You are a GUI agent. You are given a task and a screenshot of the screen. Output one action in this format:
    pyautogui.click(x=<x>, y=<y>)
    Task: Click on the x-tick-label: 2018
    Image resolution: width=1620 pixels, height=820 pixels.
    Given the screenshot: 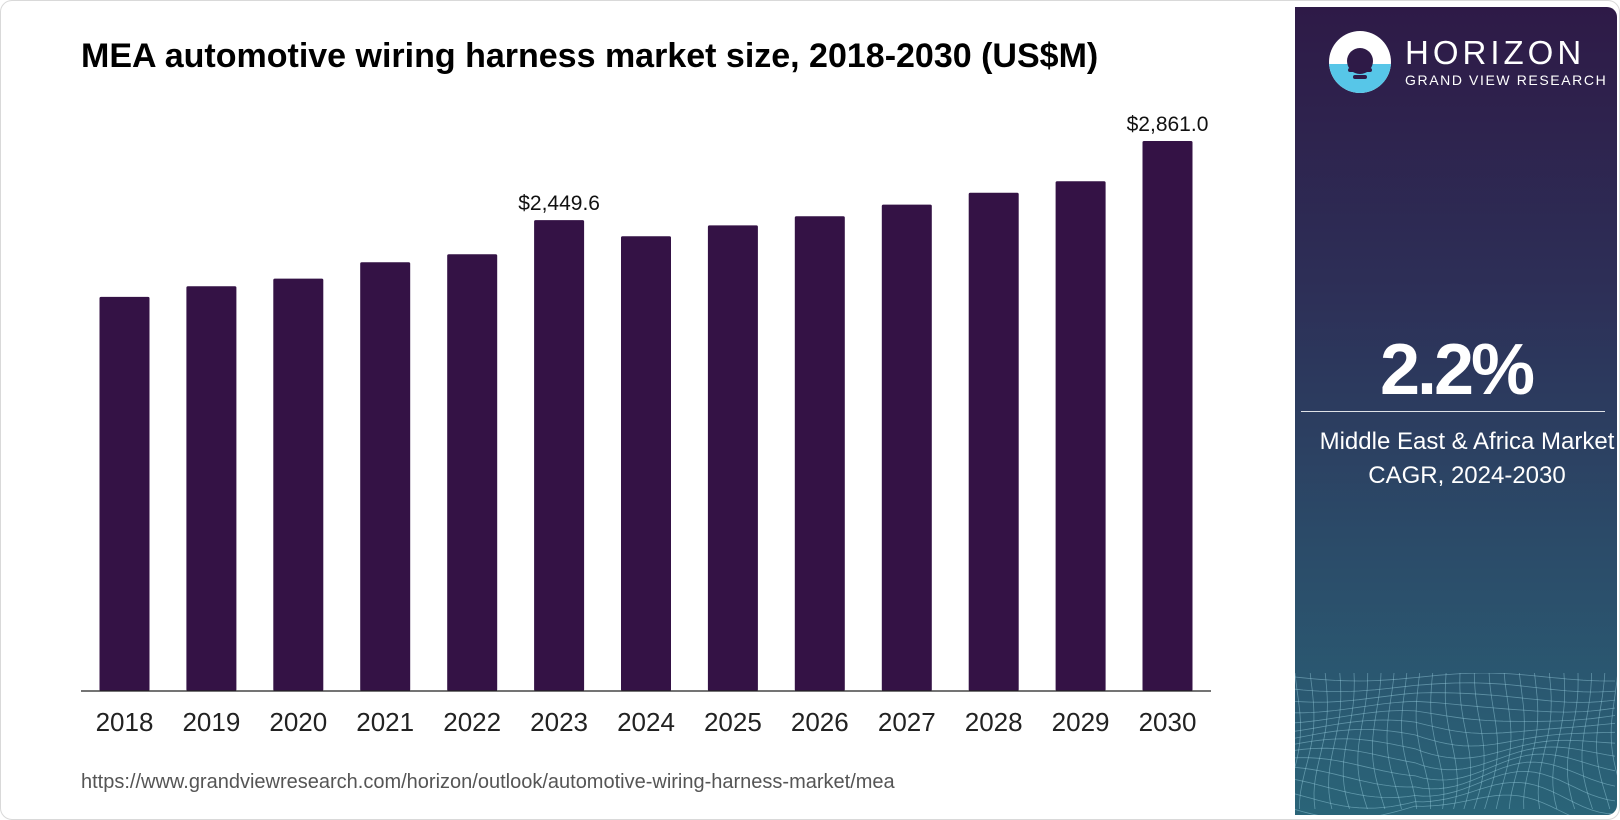 What is the action you would take?
    pyautogui.click(x=125, y=722)
    